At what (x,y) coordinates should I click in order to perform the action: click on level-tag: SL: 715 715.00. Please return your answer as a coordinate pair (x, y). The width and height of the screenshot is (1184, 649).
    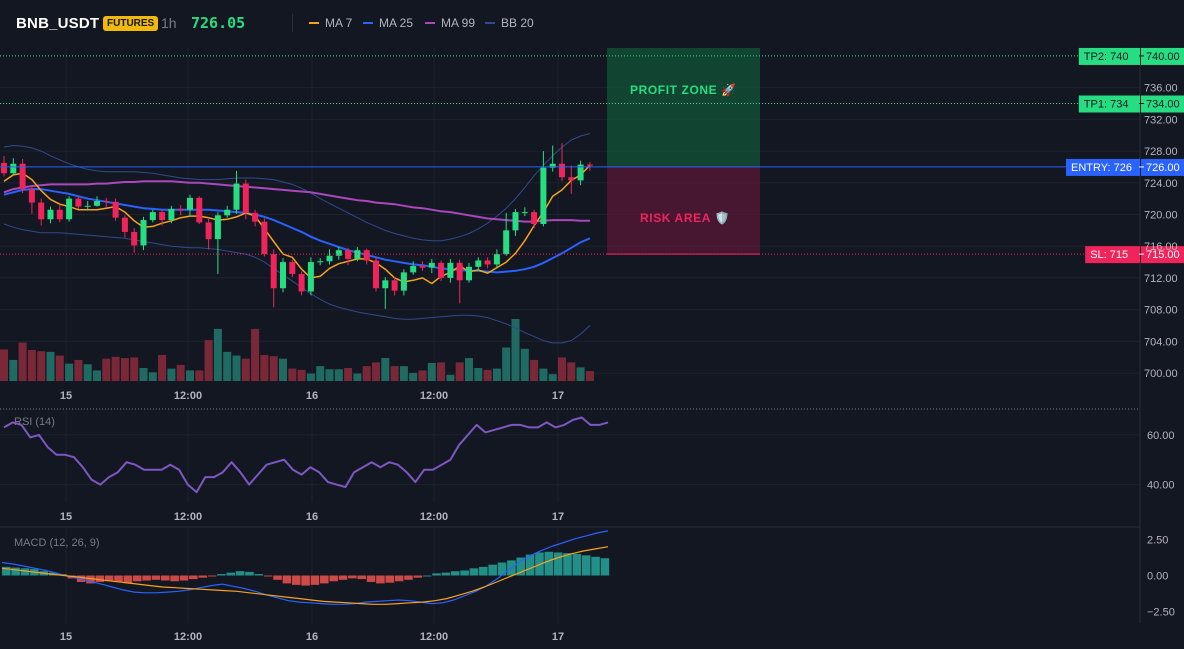
    Looking at the image, I should click on (1134, 255).